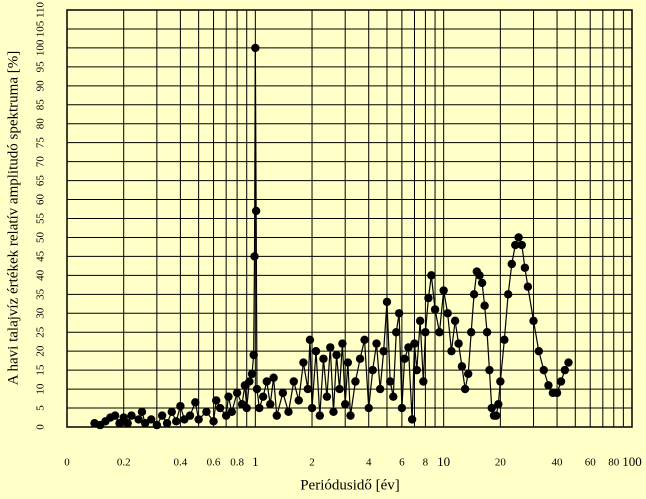 The image size is (646, 499). I want to click on y-tick-label: 60, so click(41, 200).